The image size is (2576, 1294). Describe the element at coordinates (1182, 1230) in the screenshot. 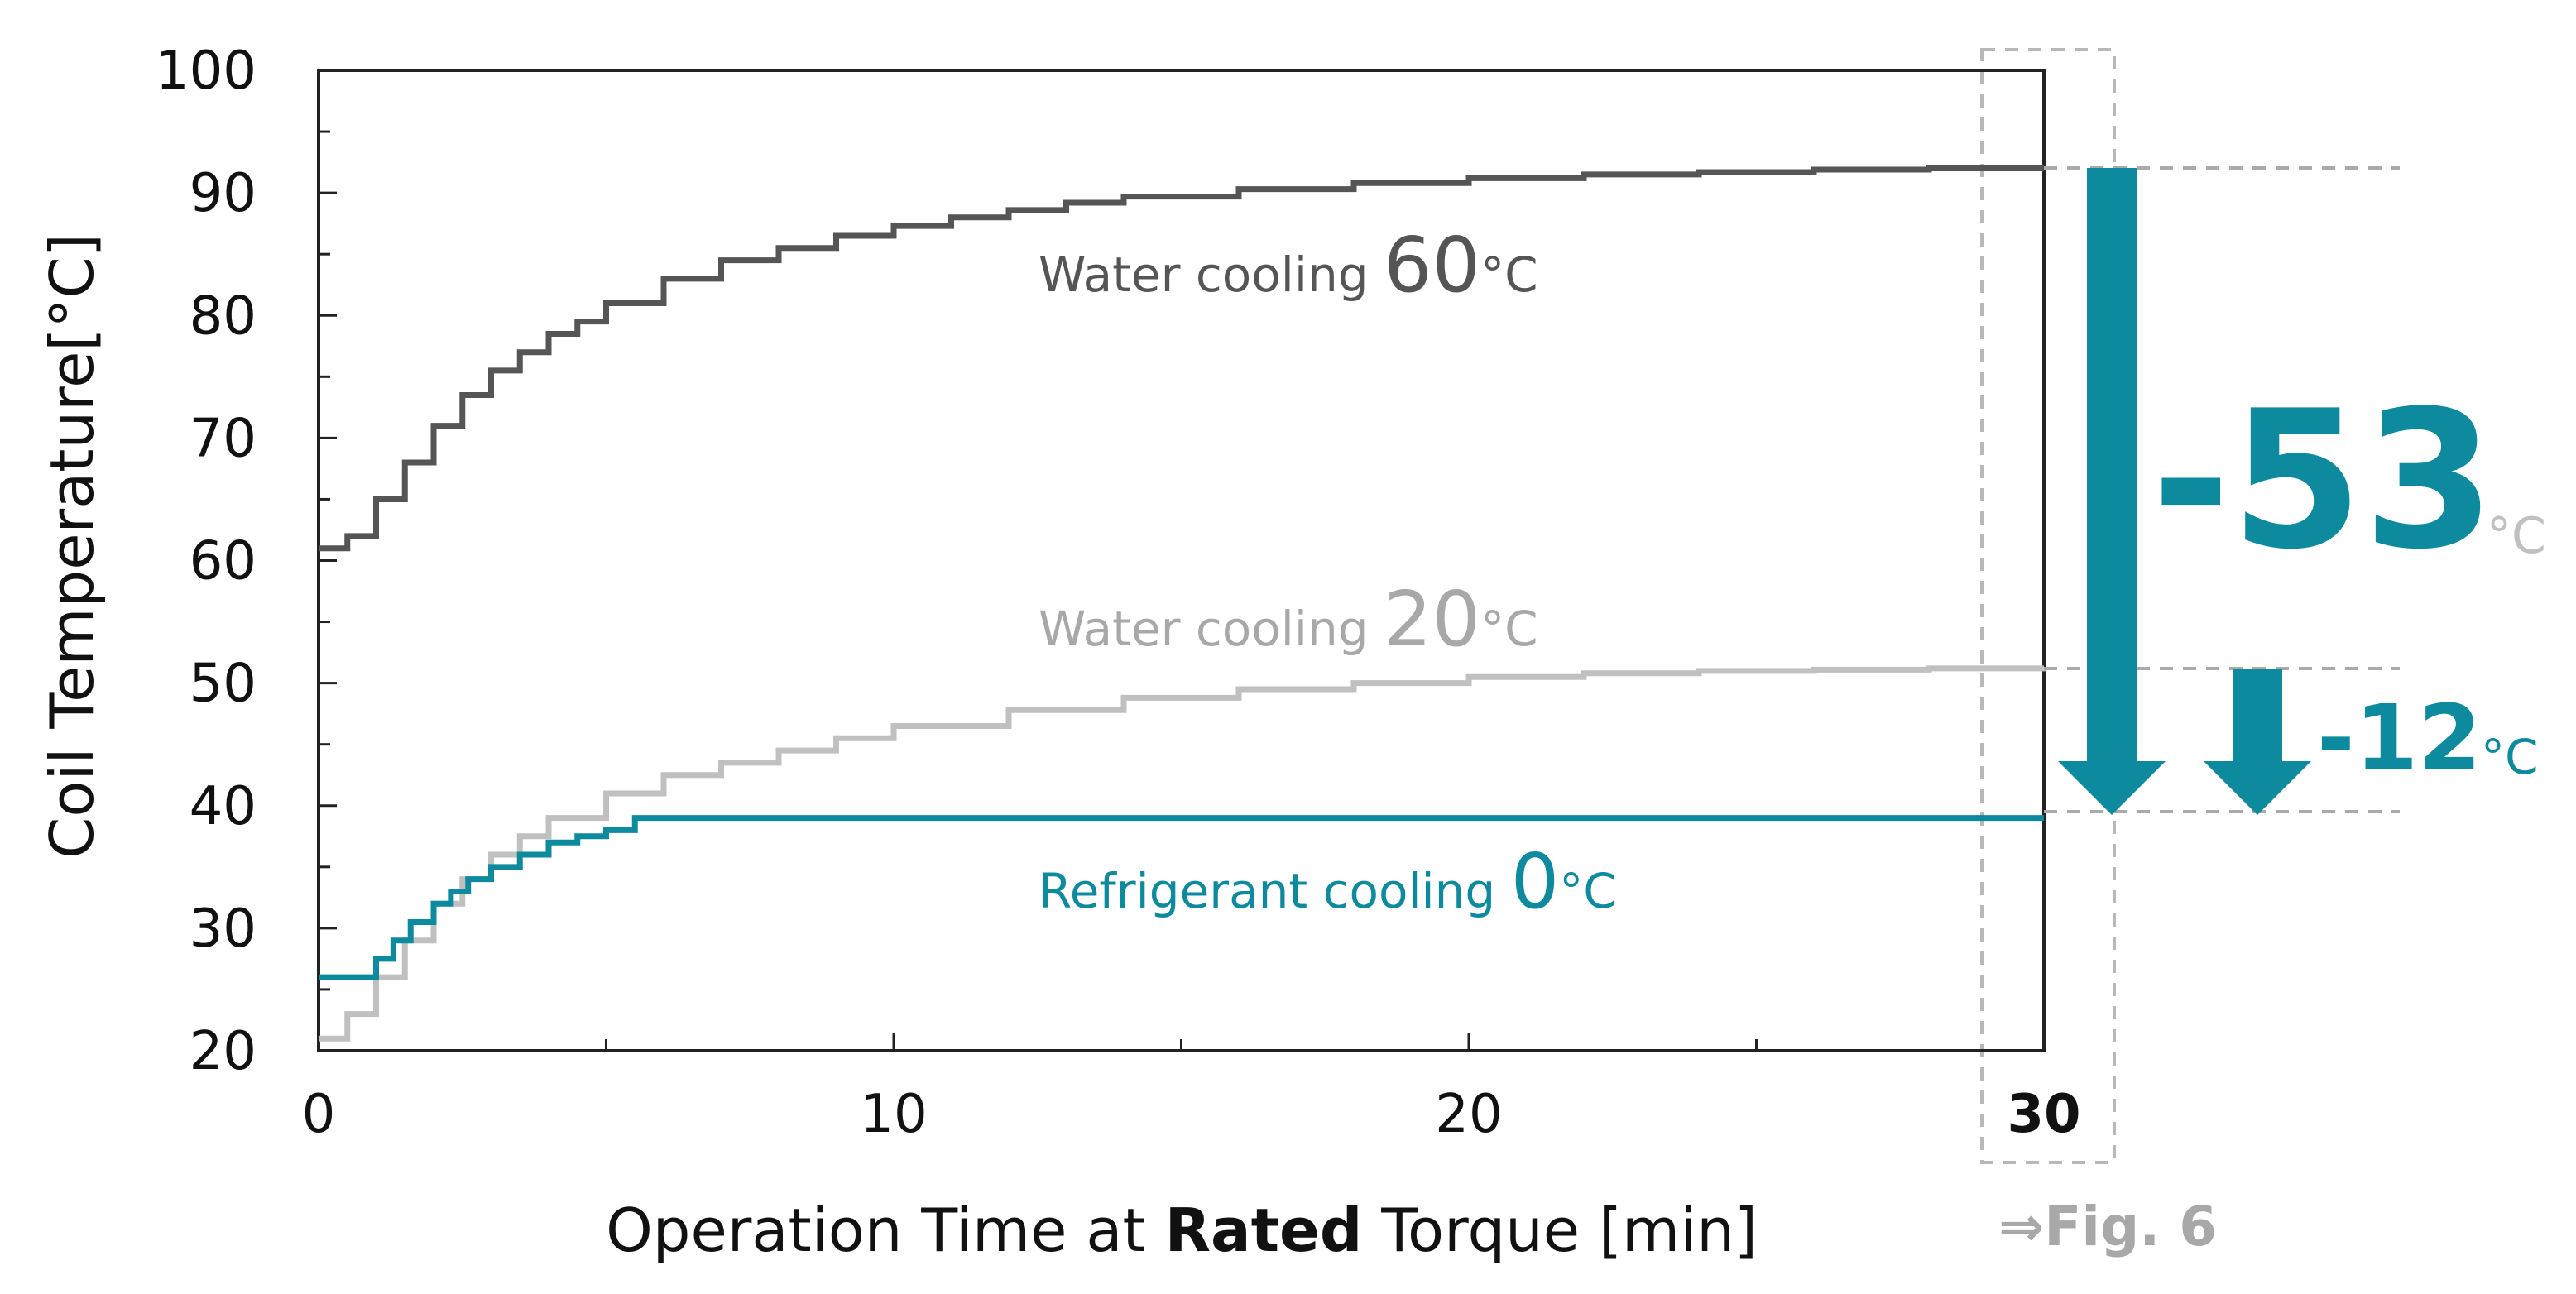

I see `x-axis-title: Operation Time at Rated Torque [min]` at that location.